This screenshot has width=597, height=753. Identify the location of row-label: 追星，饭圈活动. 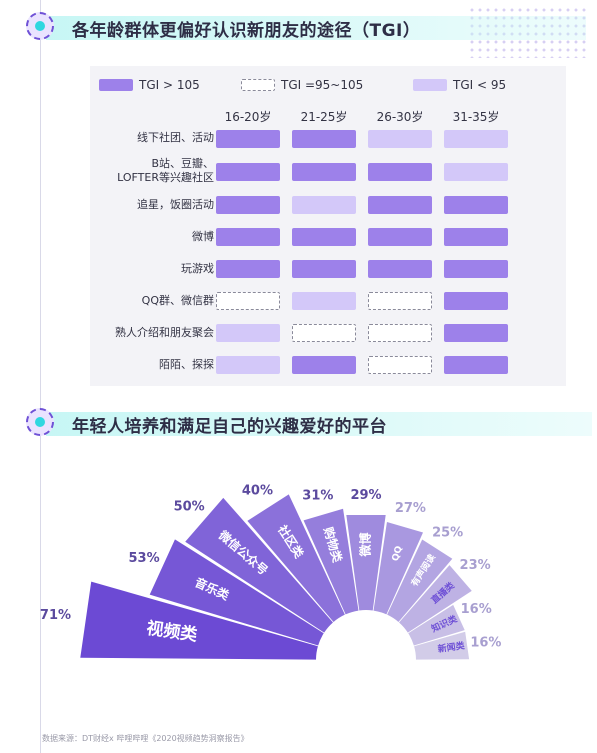
(175, 204).